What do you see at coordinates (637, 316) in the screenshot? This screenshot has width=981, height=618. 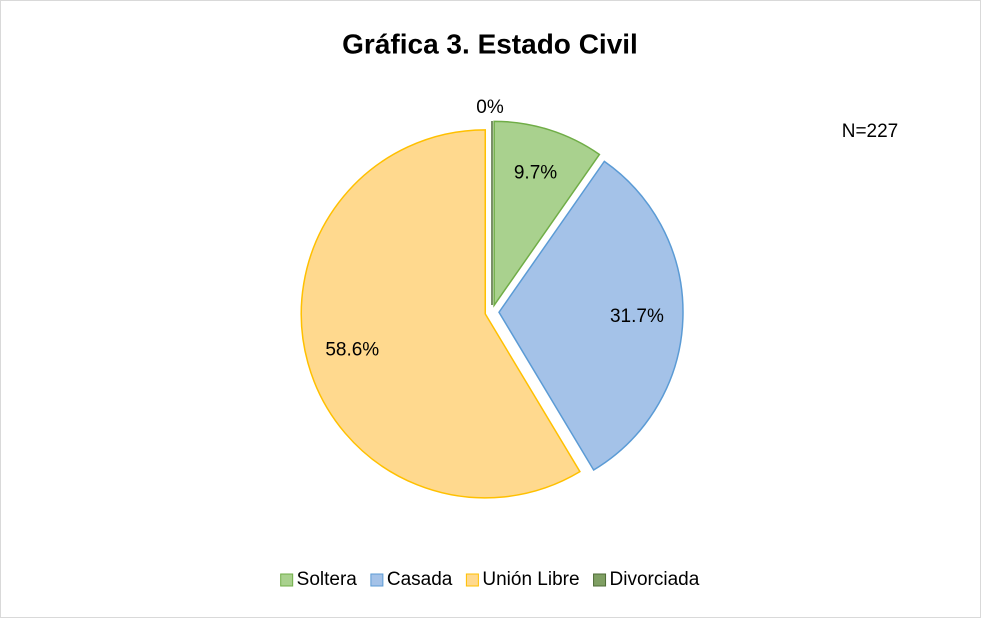 I see `data-label: 31.7%` at bounding box center [637, 316].